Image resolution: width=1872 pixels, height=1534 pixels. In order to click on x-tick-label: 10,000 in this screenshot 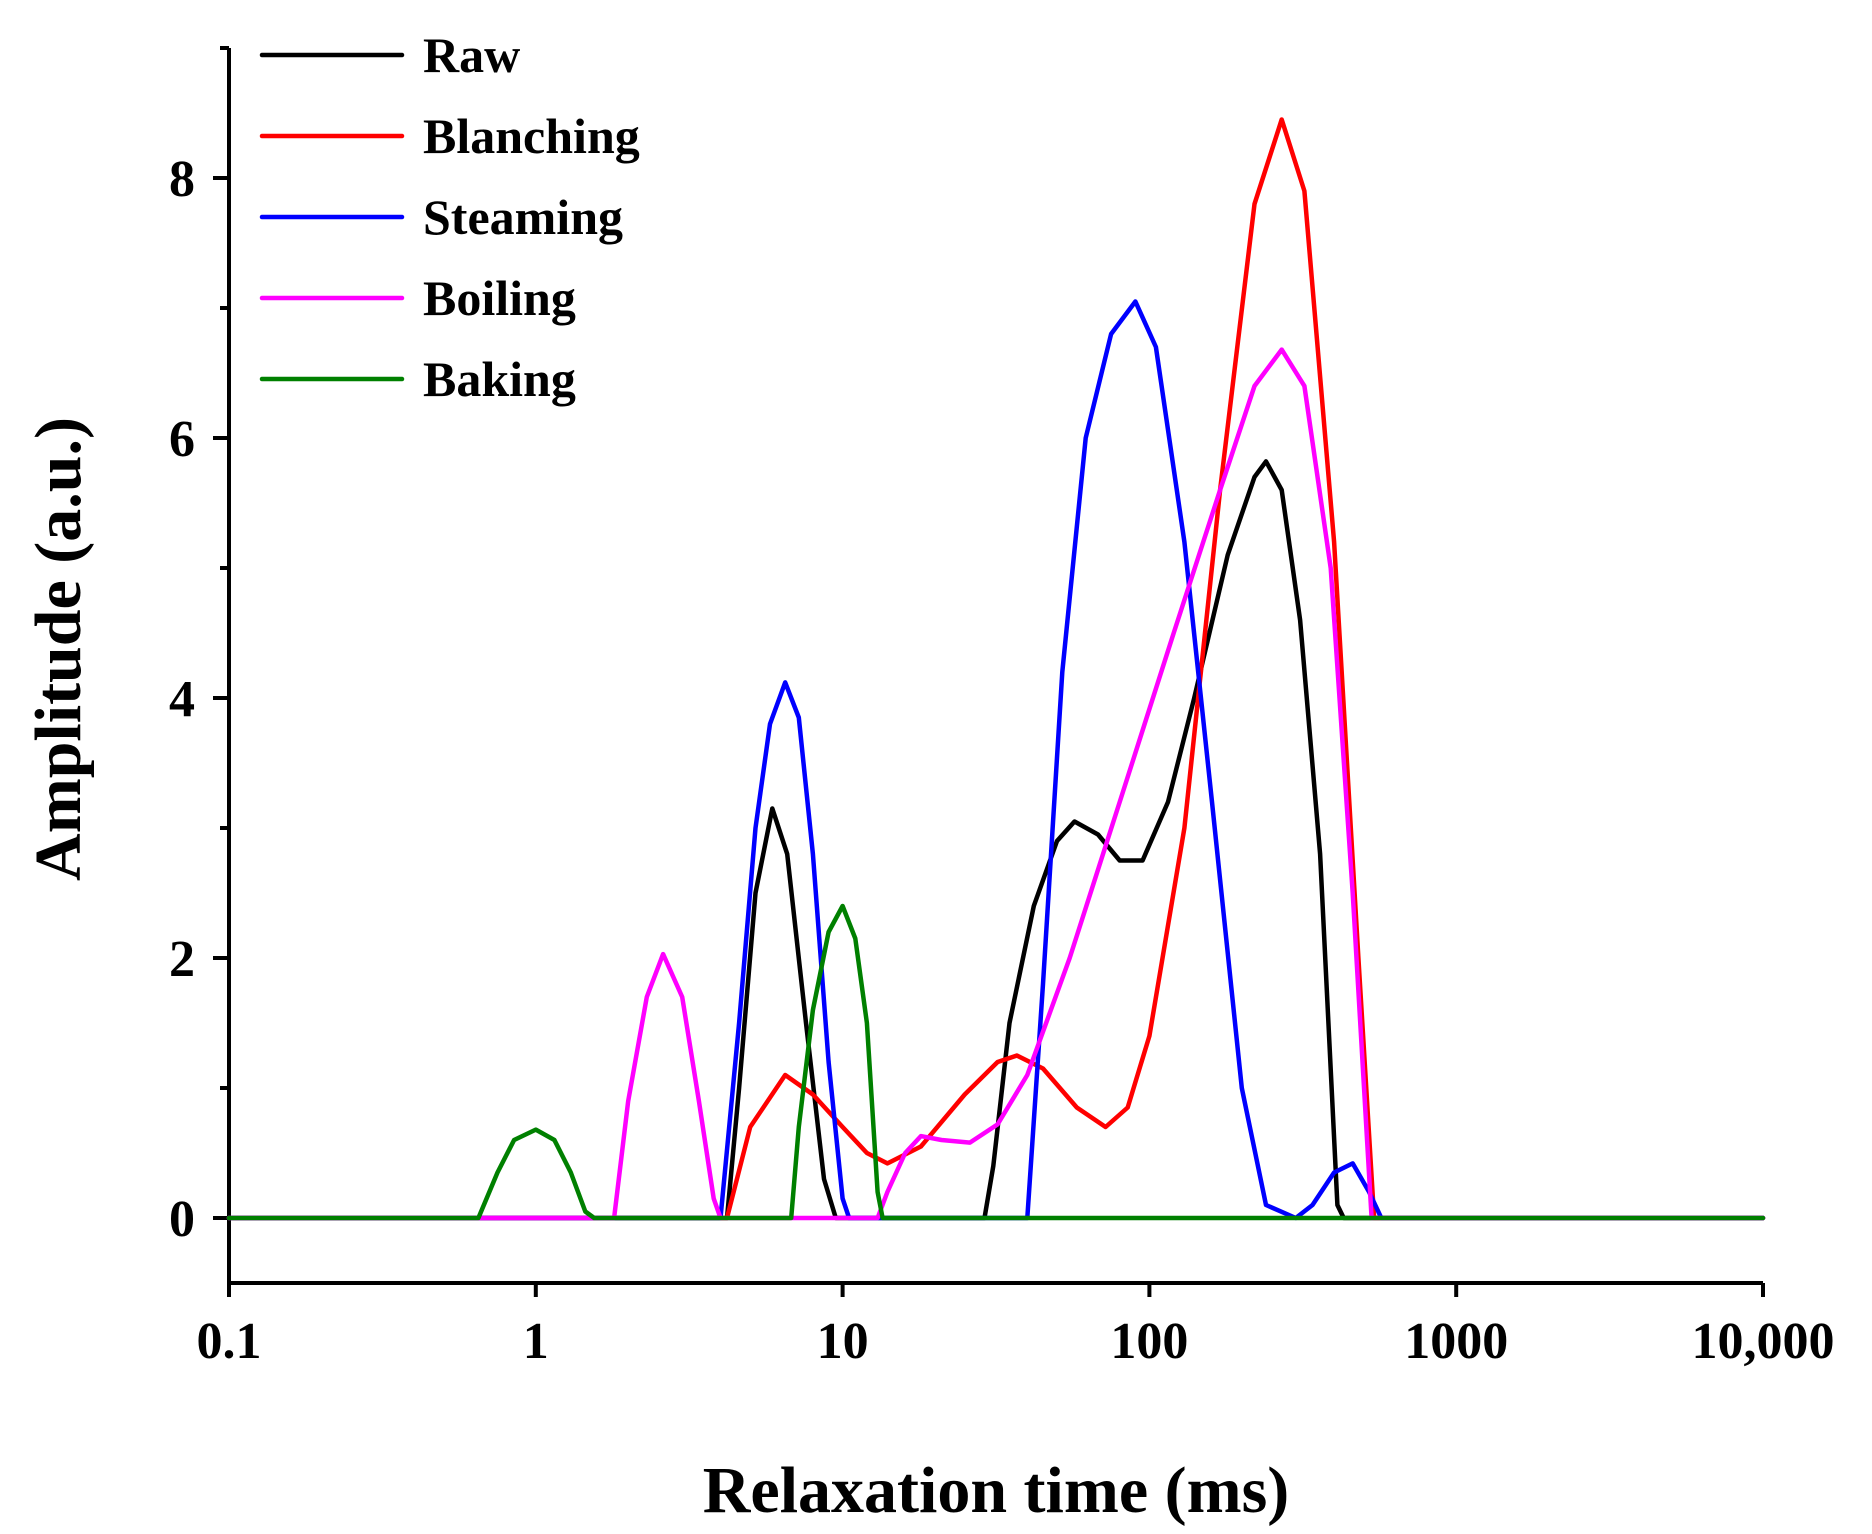, I will do `click(1763, 1341)`.